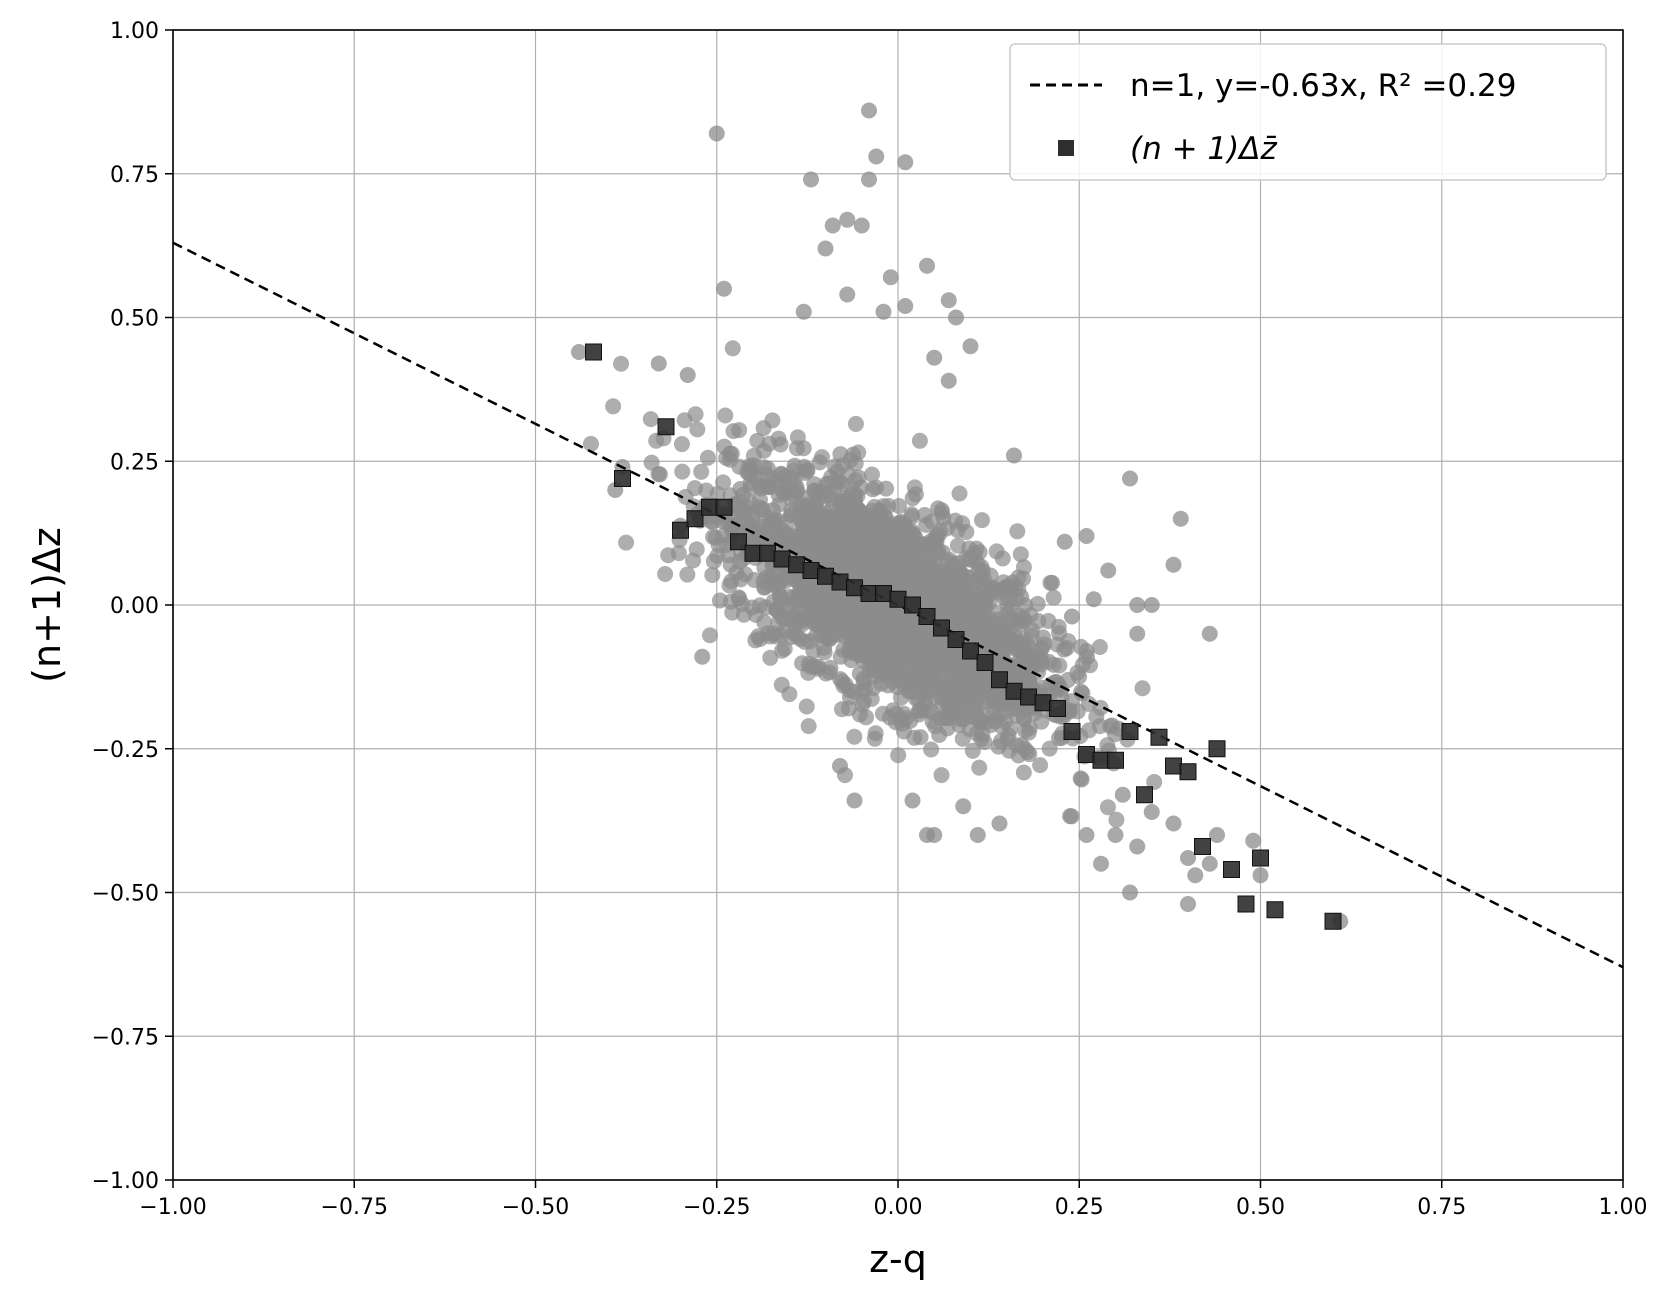  I want to click on x-tick-label: −0.25, so click(716, 1207).